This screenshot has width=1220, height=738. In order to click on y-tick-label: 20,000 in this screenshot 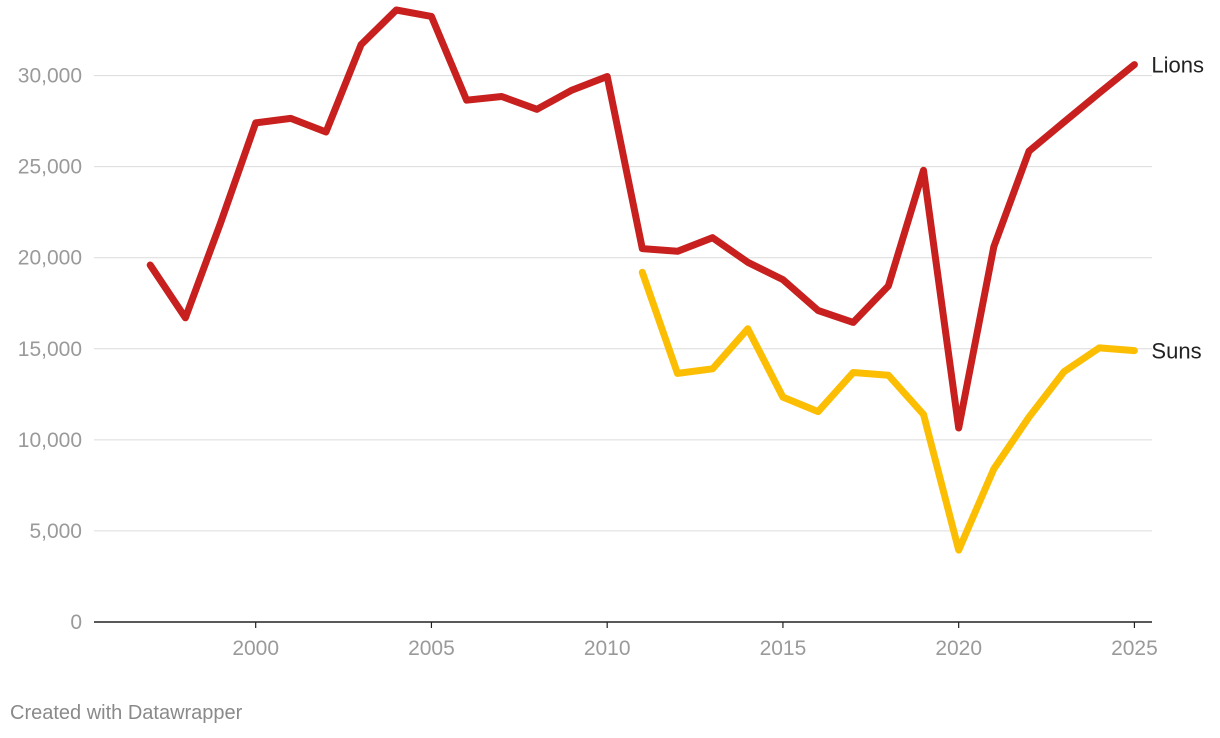, I will do `click(50, 258)`.